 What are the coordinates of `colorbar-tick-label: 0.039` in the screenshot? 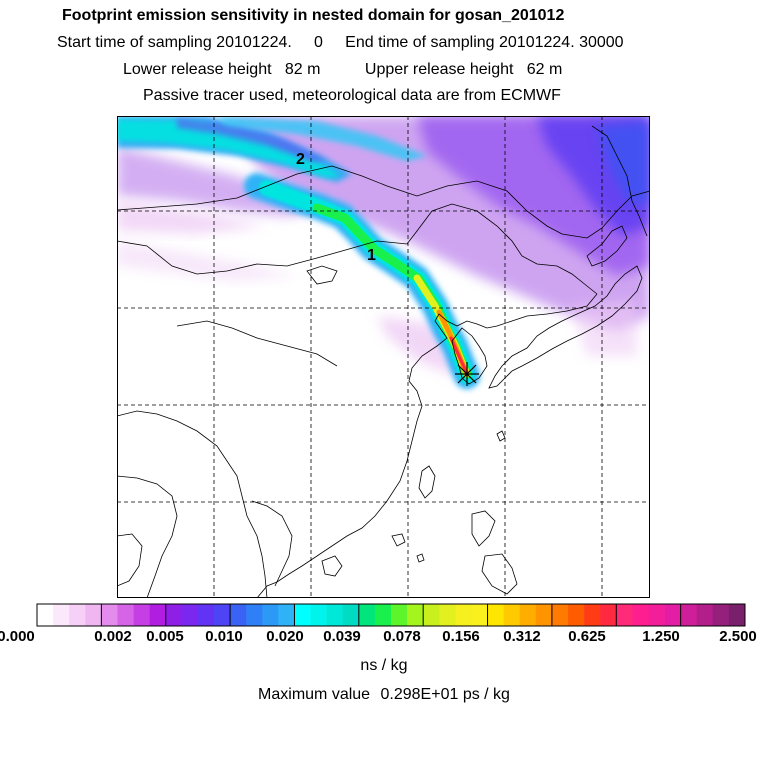 It's located at (342, 636).